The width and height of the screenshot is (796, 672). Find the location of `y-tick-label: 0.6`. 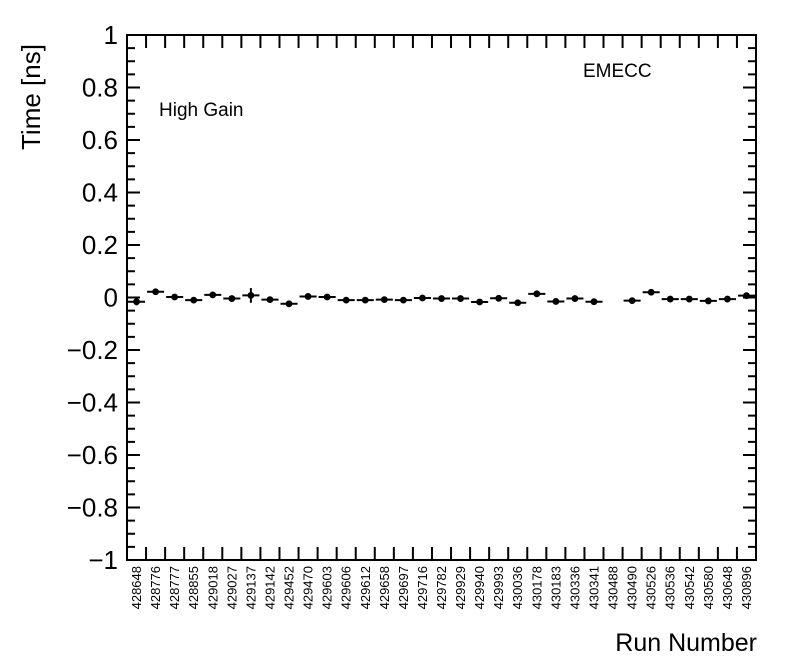

y-tick-label: 0.6 is located at coordinates (100, 140).